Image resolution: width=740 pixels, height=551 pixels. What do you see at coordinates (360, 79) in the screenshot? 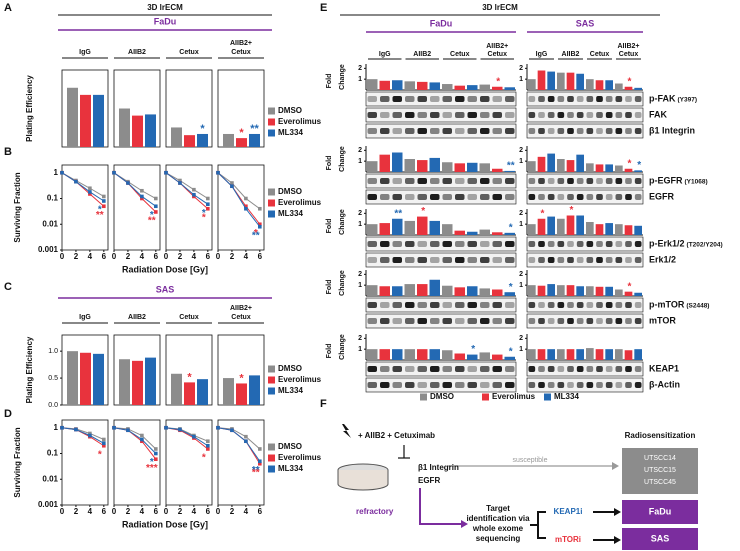
I see `y-tick-label: 1` at bounding box center [360, 79].